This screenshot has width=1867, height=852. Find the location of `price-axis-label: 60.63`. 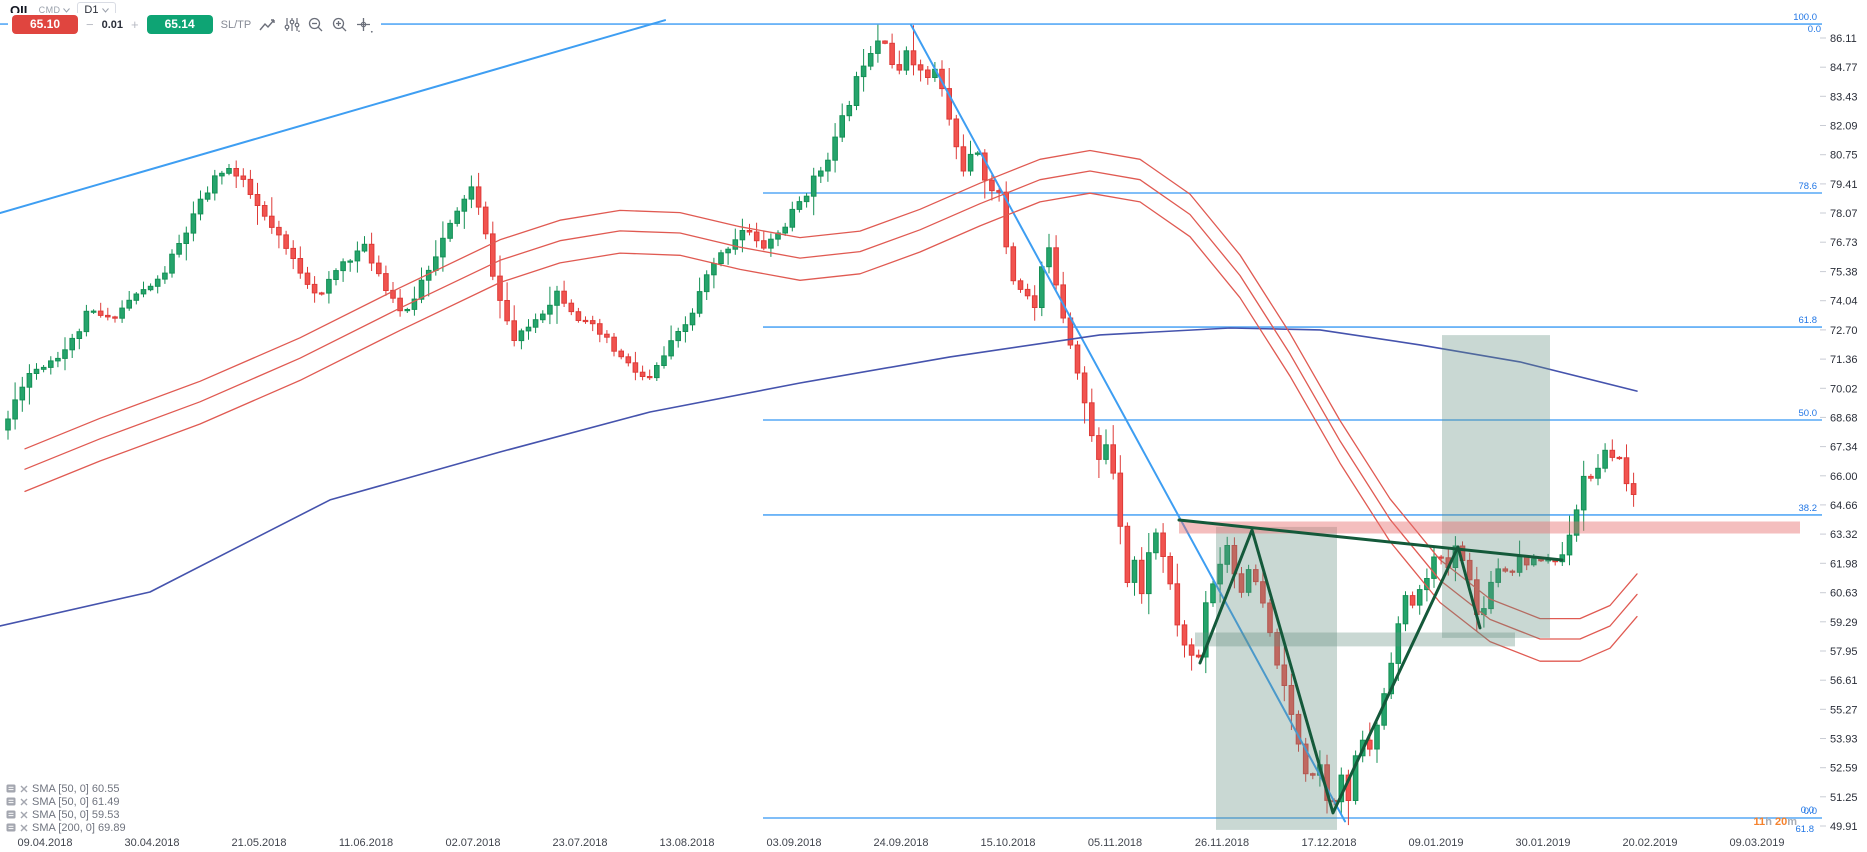

price-axis-label: 60.63 is located at coordinates (1844, 594).